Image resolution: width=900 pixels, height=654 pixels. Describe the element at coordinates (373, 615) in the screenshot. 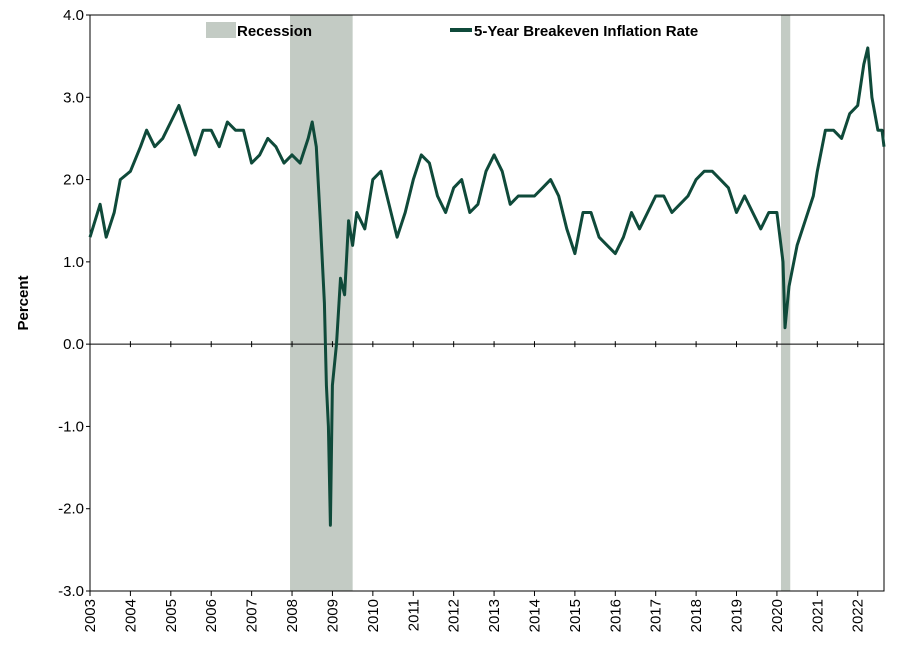

I see `x-tick-label: 2010` at that location.